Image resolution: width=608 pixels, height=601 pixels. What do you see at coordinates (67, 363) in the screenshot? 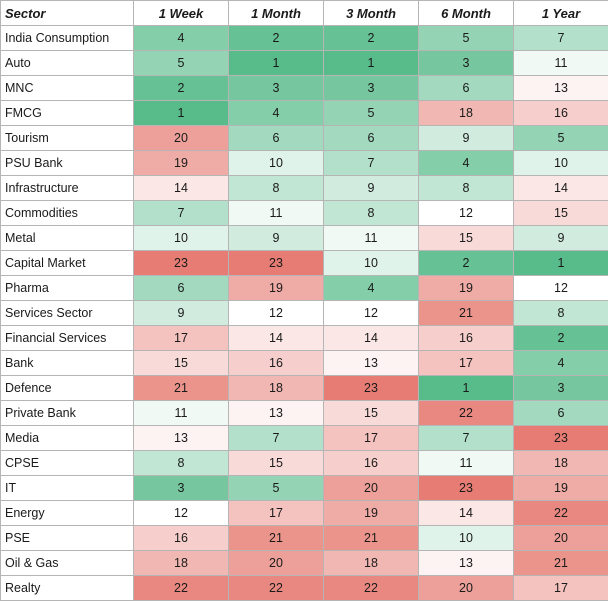
I see `sector-label: Bank` at bounding box center [67, 363].